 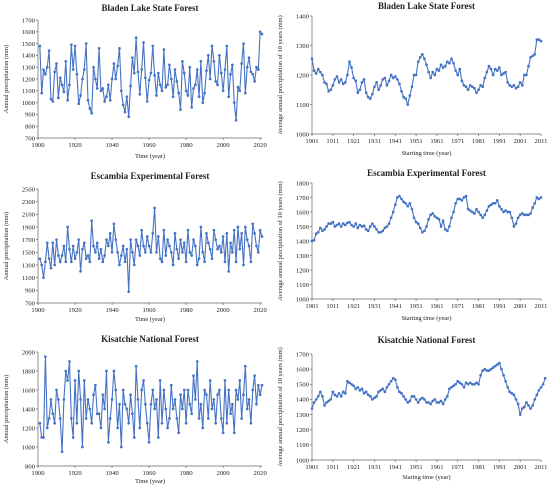 I want to click on y-tick-label: 1900, so click(x=29, y=227).